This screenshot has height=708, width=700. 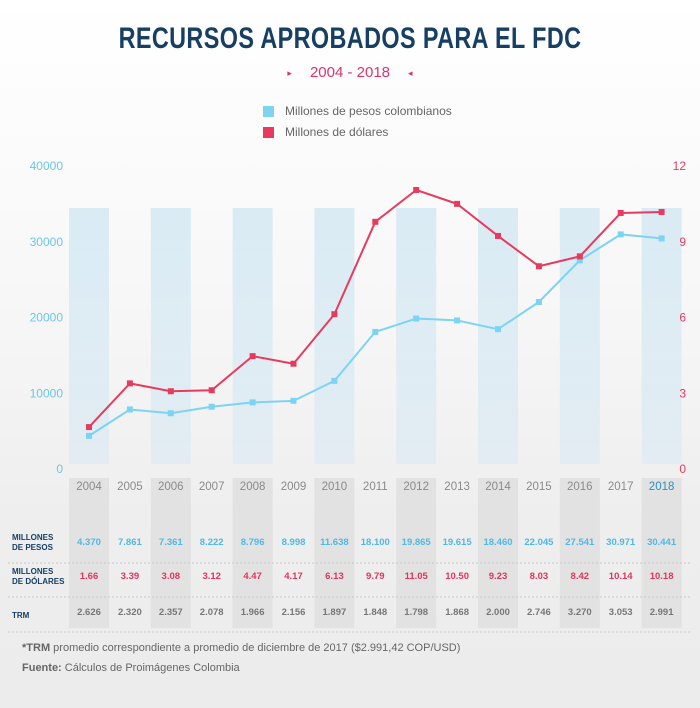 What do you see at coordinates (252, 576) in the screenshot?
I see `table-cell: 4.47` at bounding box center [252, 576].